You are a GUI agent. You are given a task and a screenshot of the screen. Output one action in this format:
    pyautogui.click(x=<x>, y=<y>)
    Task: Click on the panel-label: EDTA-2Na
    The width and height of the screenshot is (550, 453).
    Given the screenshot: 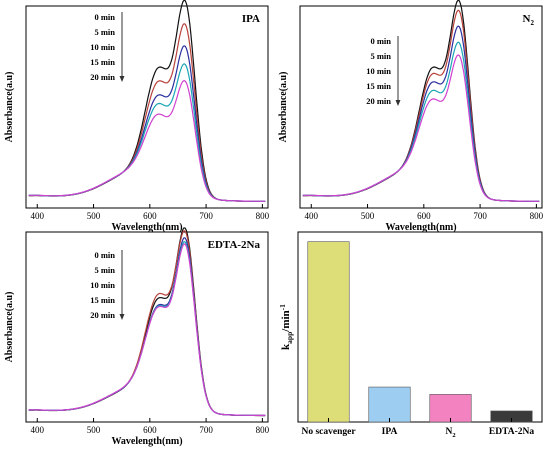 What is the action you would take?
    pyautogui.click(x=234, y=245)
    